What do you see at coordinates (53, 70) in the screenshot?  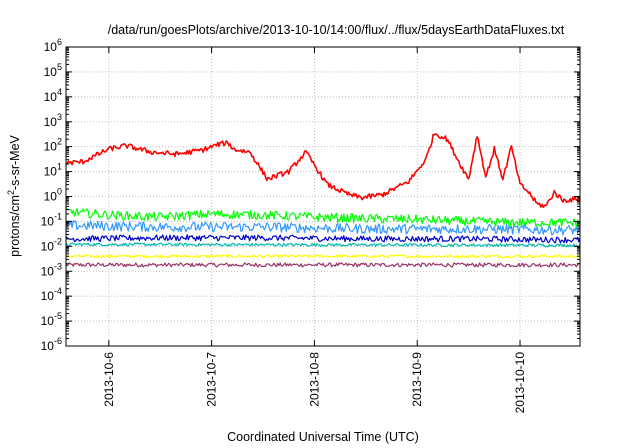 I see `y-tick-label: 10⁵` at bounding box center [53, 70].